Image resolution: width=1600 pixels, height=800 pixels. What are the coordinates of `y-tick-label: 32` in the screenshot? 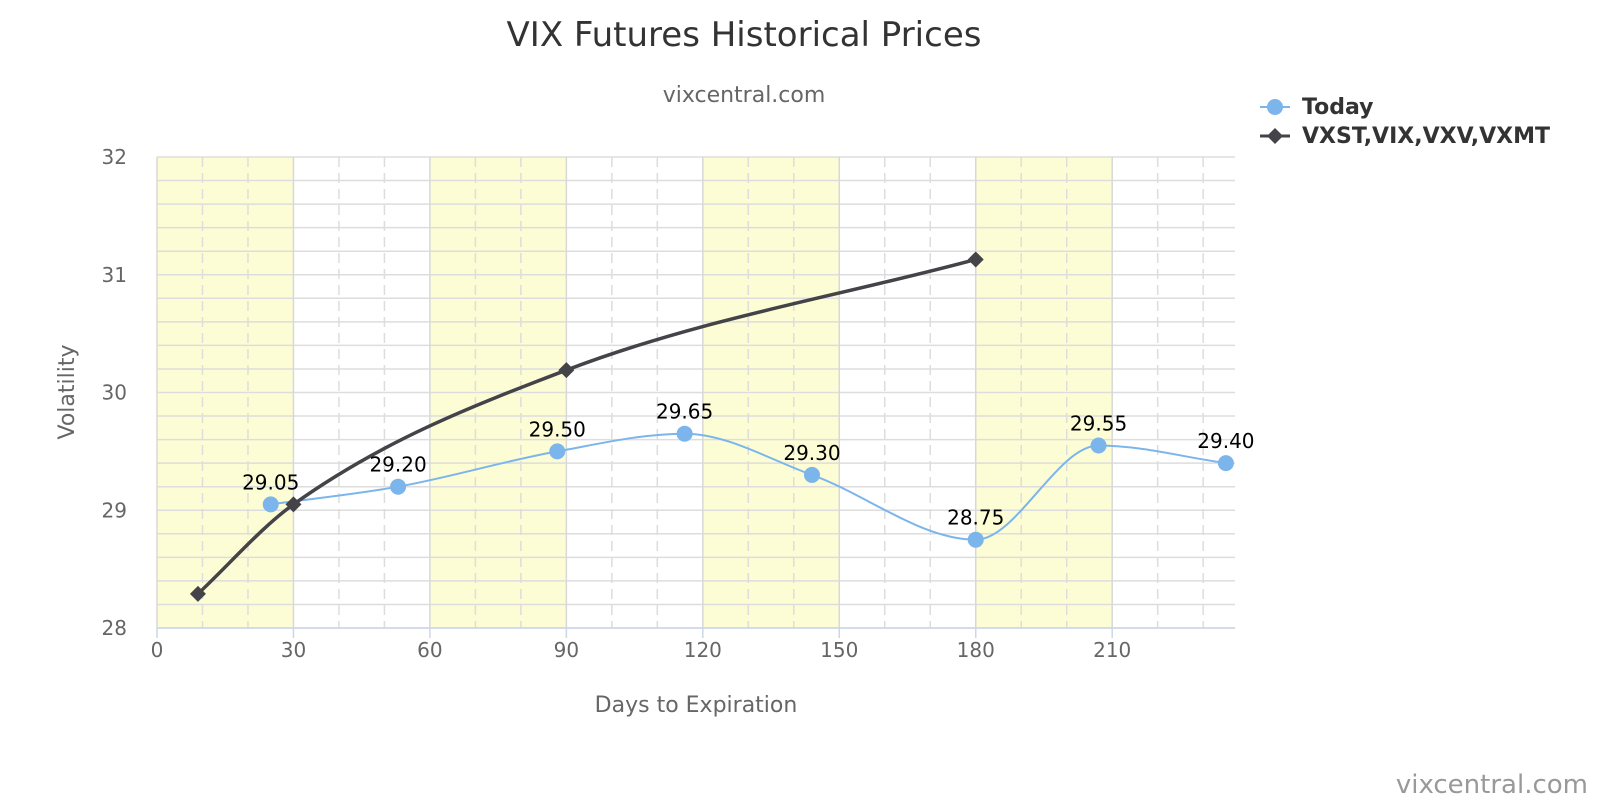 It's located at (114, 157).